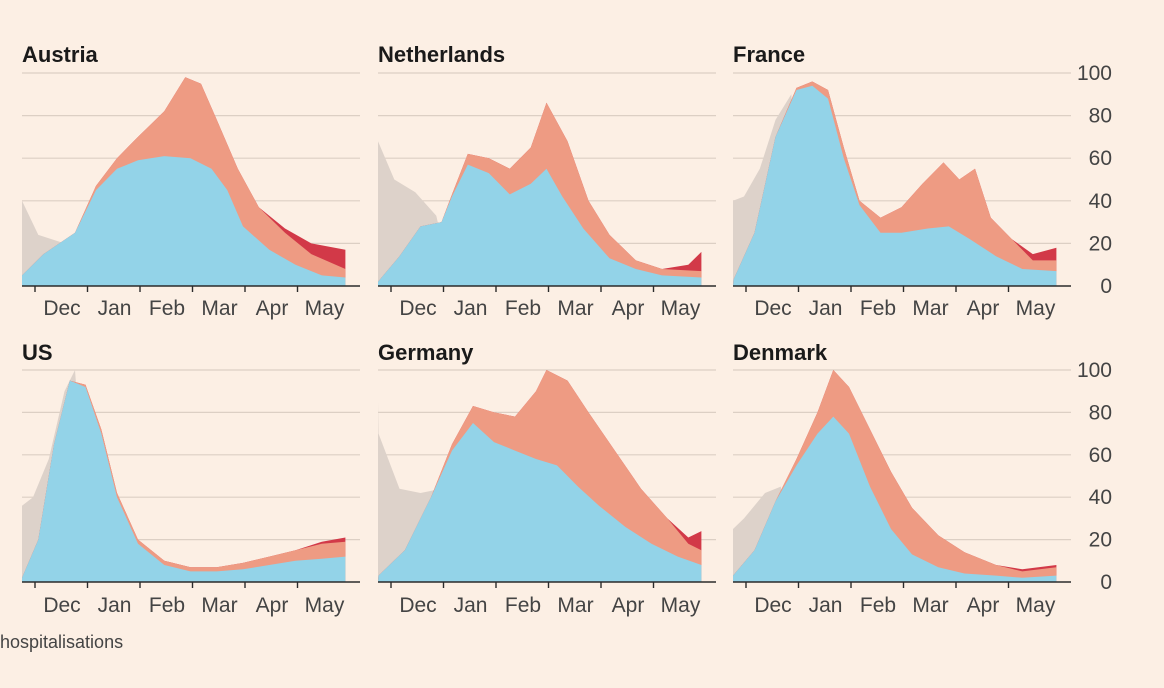  What do you see at coordinates (441, 54) in the screenshot?
I see `panel-title: Netherlands` at bounding box center [441, 54].